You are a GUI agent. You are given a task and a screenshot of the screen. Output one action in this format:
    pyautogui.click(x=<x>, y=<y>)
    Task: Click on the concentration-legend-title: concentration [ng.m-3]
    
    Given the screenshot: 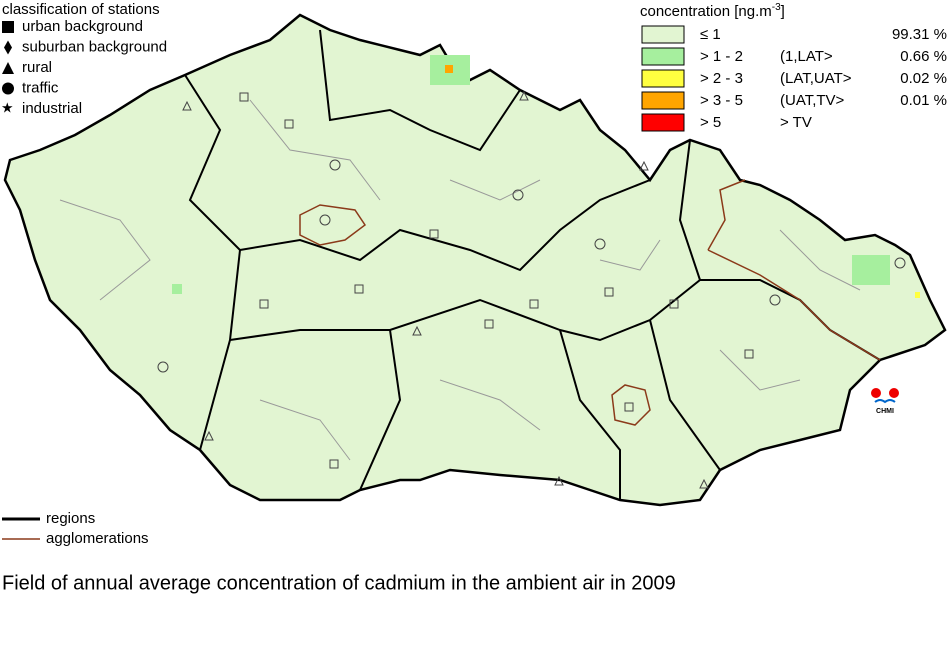 What is the action you would take?
    pyautogui.click(x=712, y=11)
    